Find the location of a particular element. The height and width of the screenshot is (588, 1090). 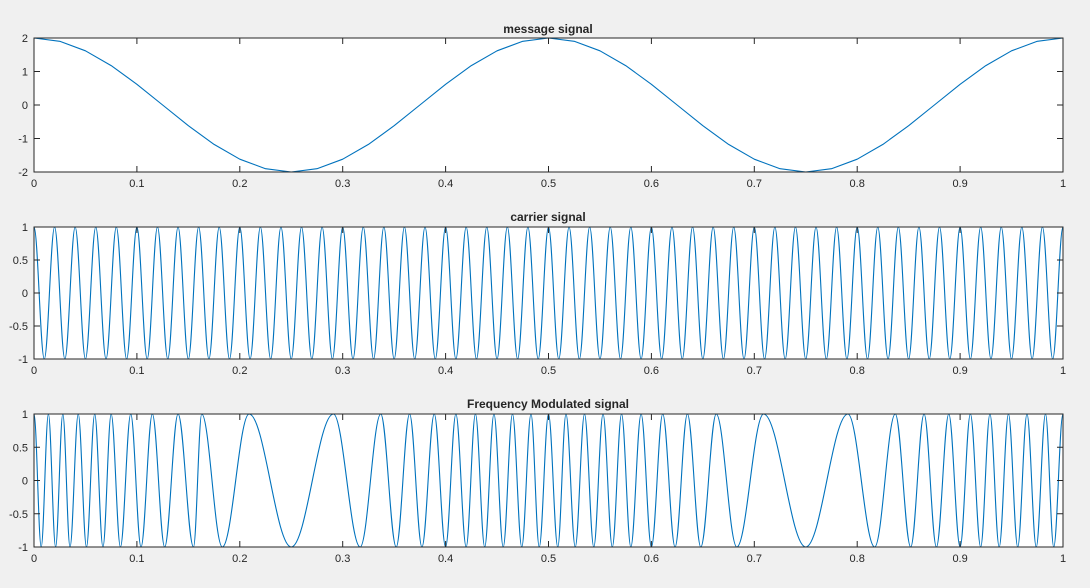

chart-title: message signal is located at coordinates (547, 29).